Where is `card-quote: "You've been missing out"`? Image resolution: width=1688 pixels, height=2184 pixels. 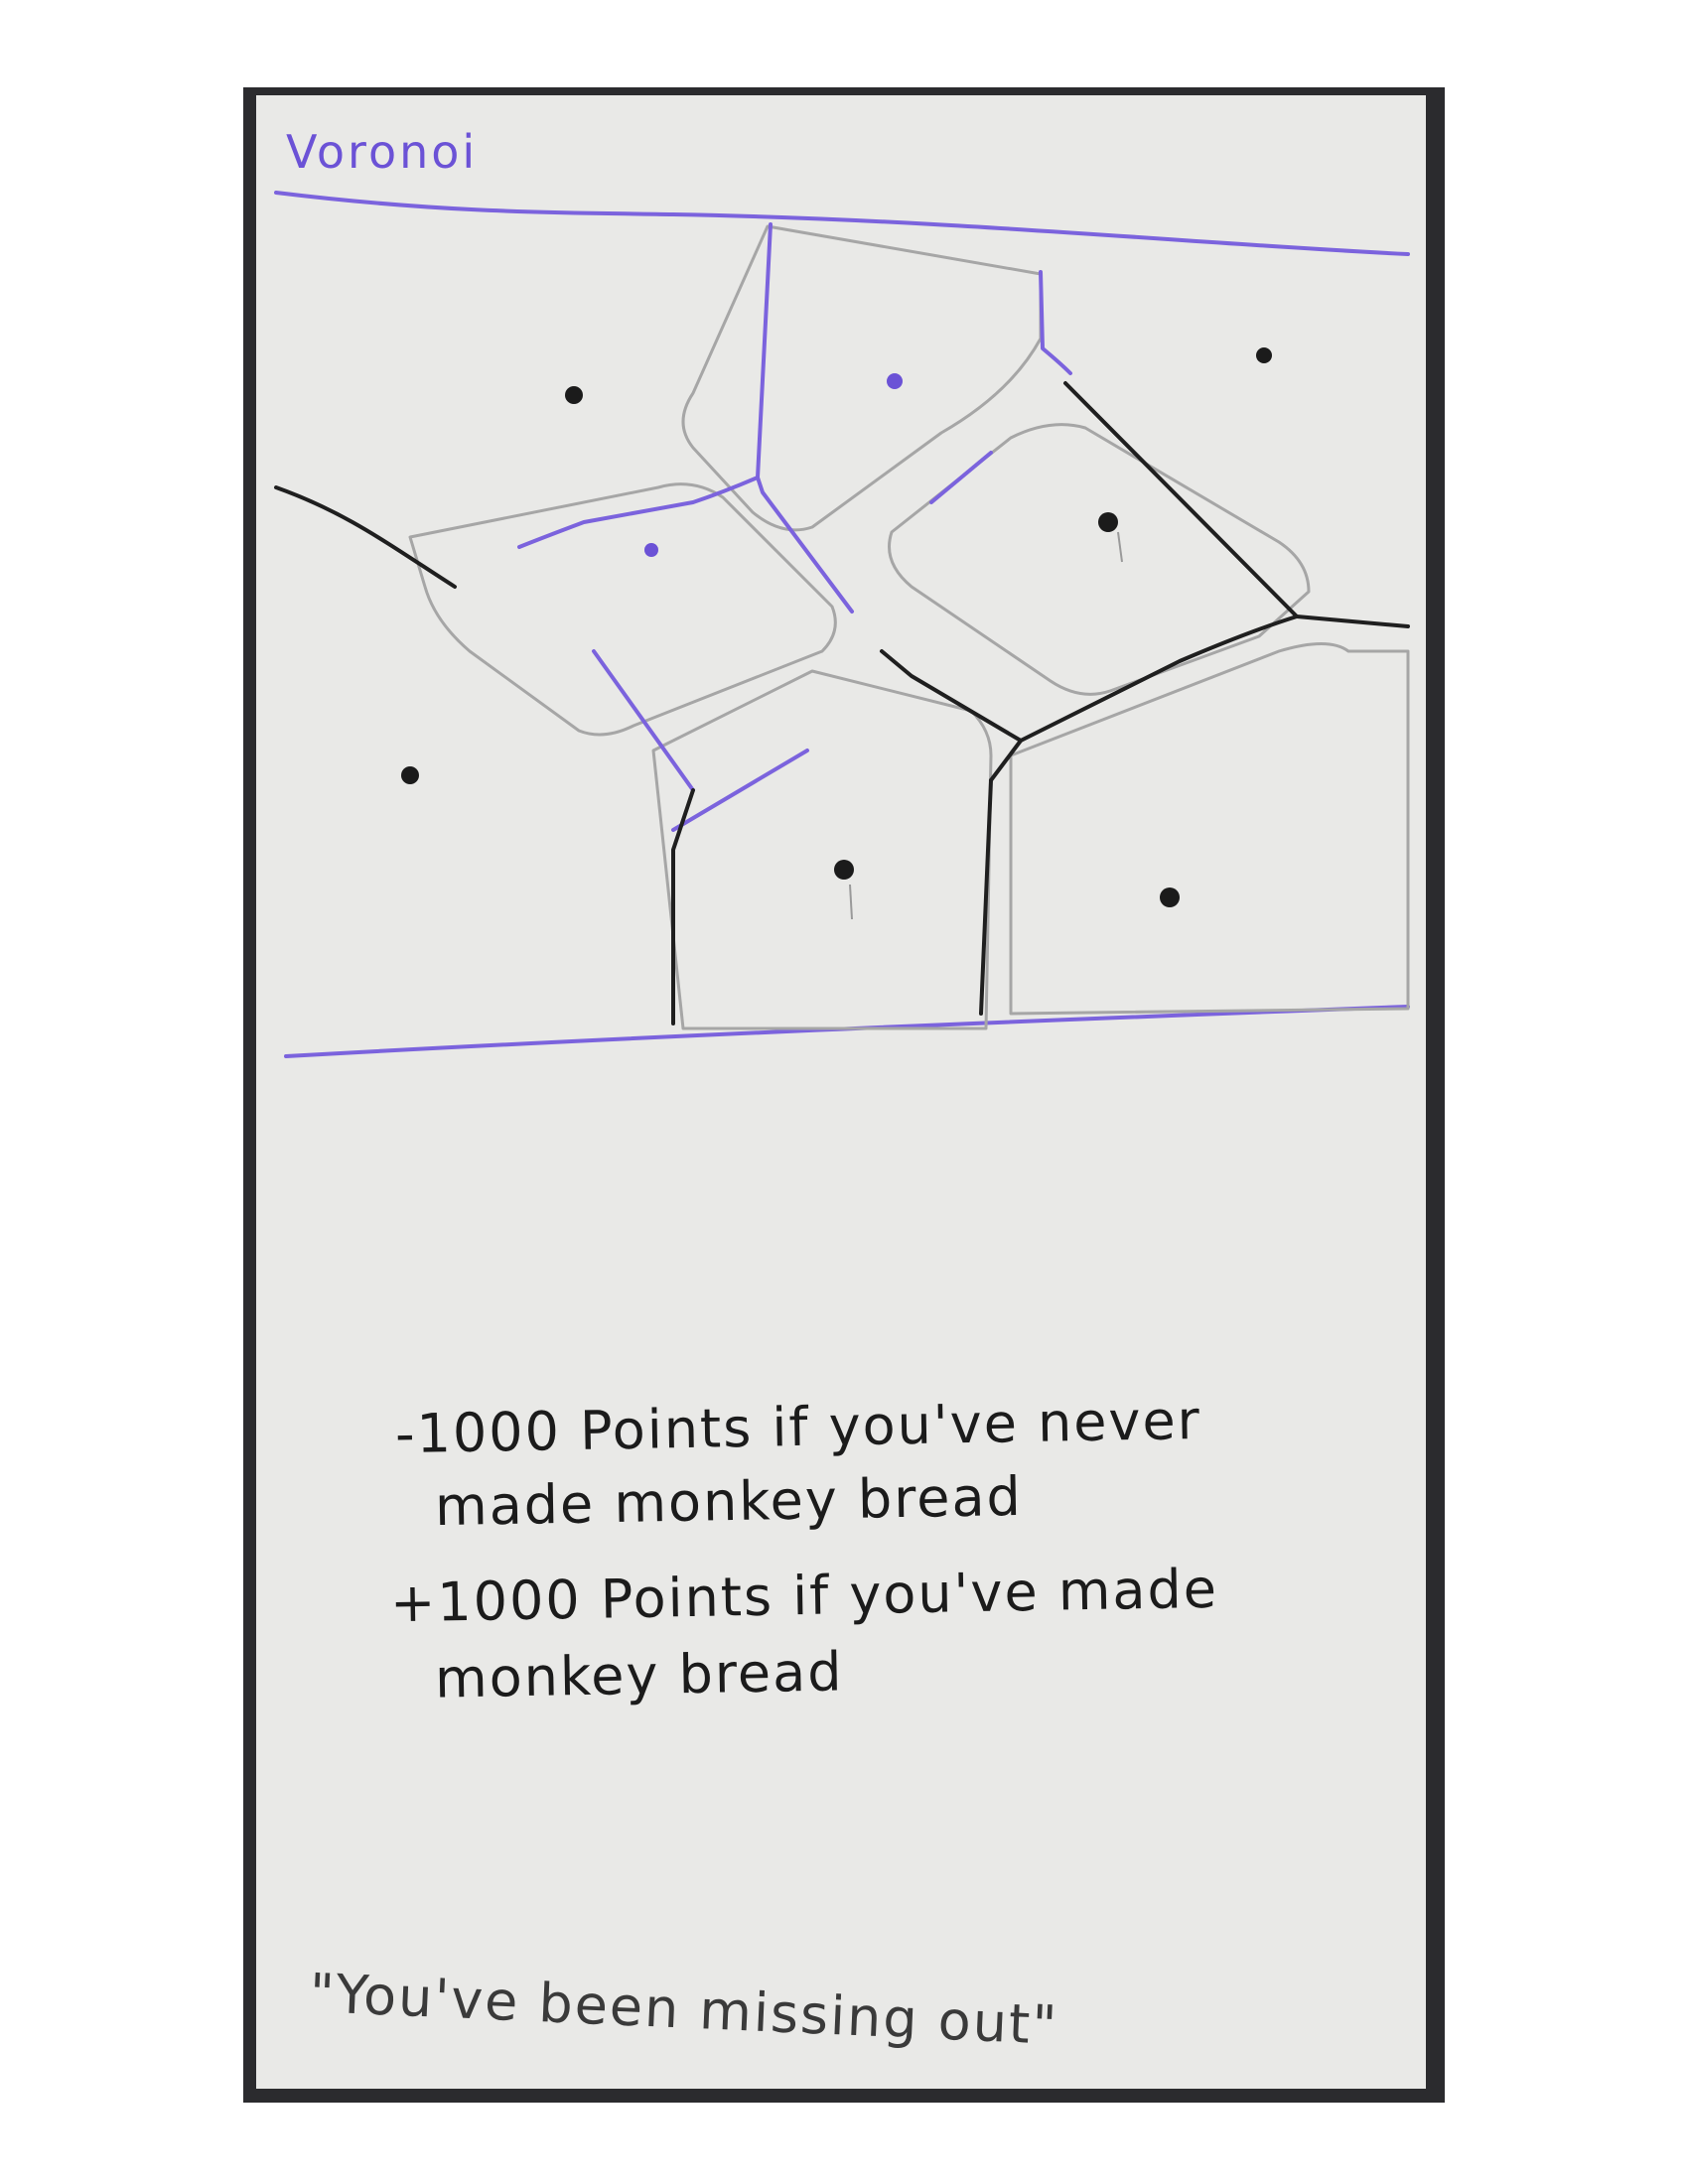 card-quote: "You've been missing out" is located at coordinates (684, 2009).